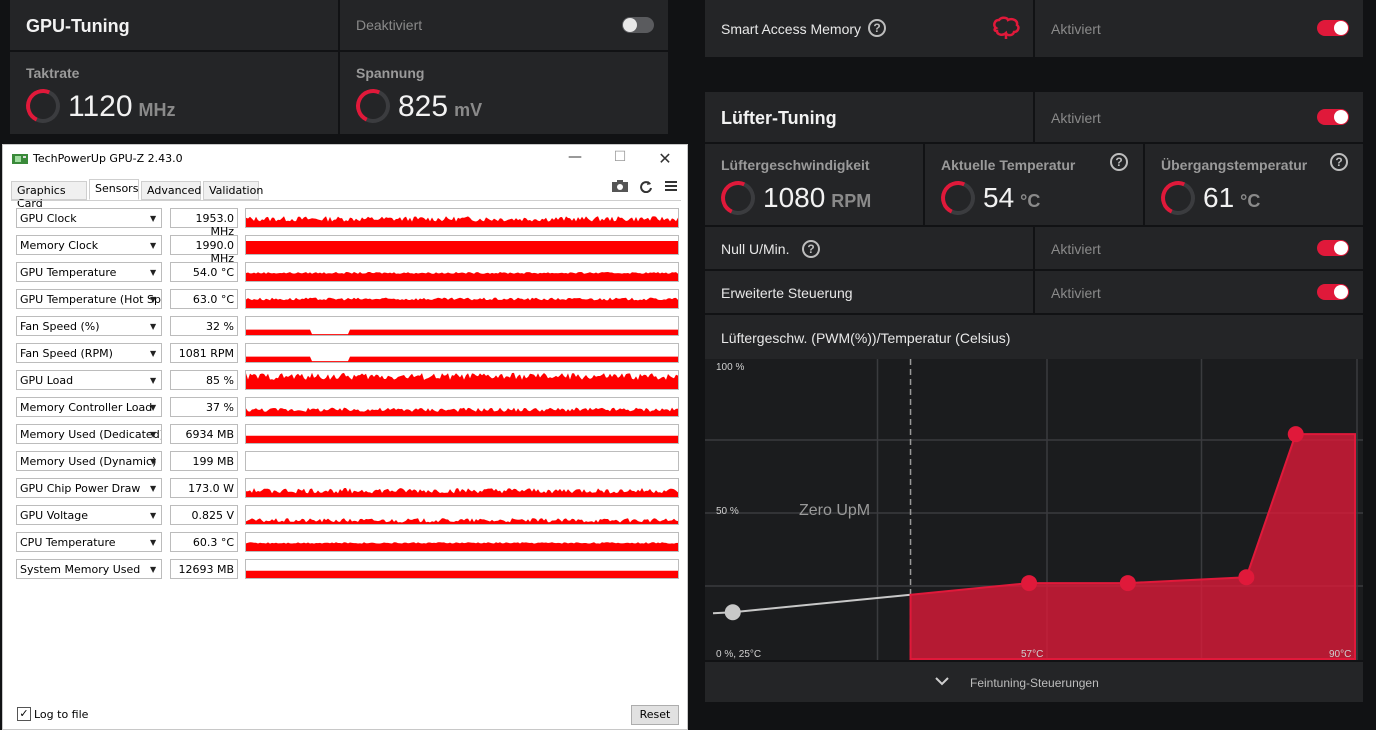  I want to click on sensor-row: Memory Used (Dedicated) ▼ 6934 MB, so click(347, 434).